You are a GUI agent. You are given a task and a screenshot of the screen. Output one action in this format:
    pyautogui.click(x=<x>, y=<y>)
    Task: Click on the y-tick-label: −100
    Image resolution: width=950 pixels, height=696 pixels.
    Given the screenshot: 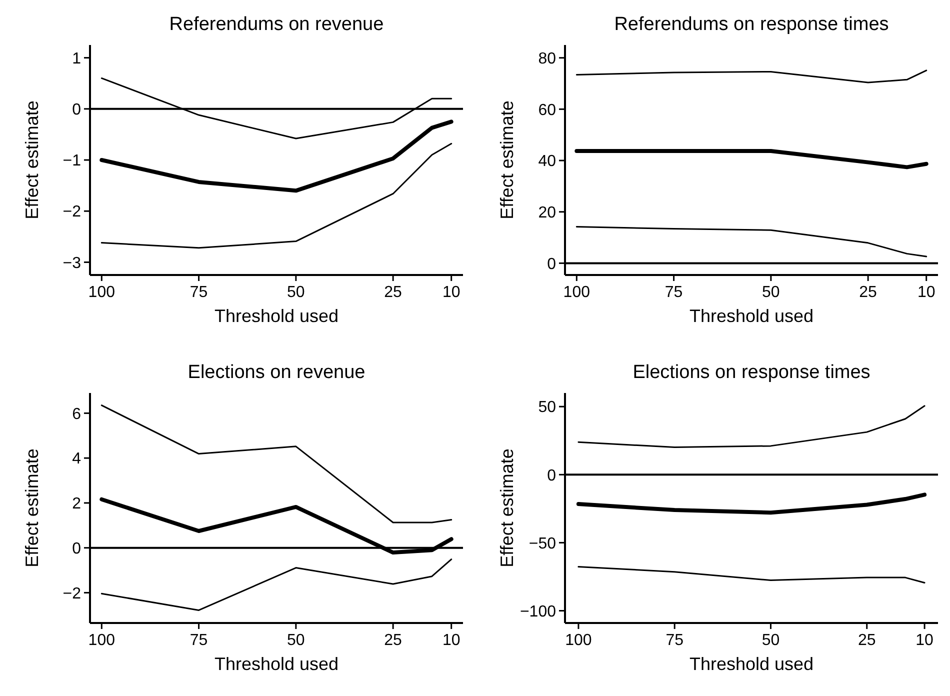 What is the action you would take?
    pyautogui.click(x=538, y=611)
    